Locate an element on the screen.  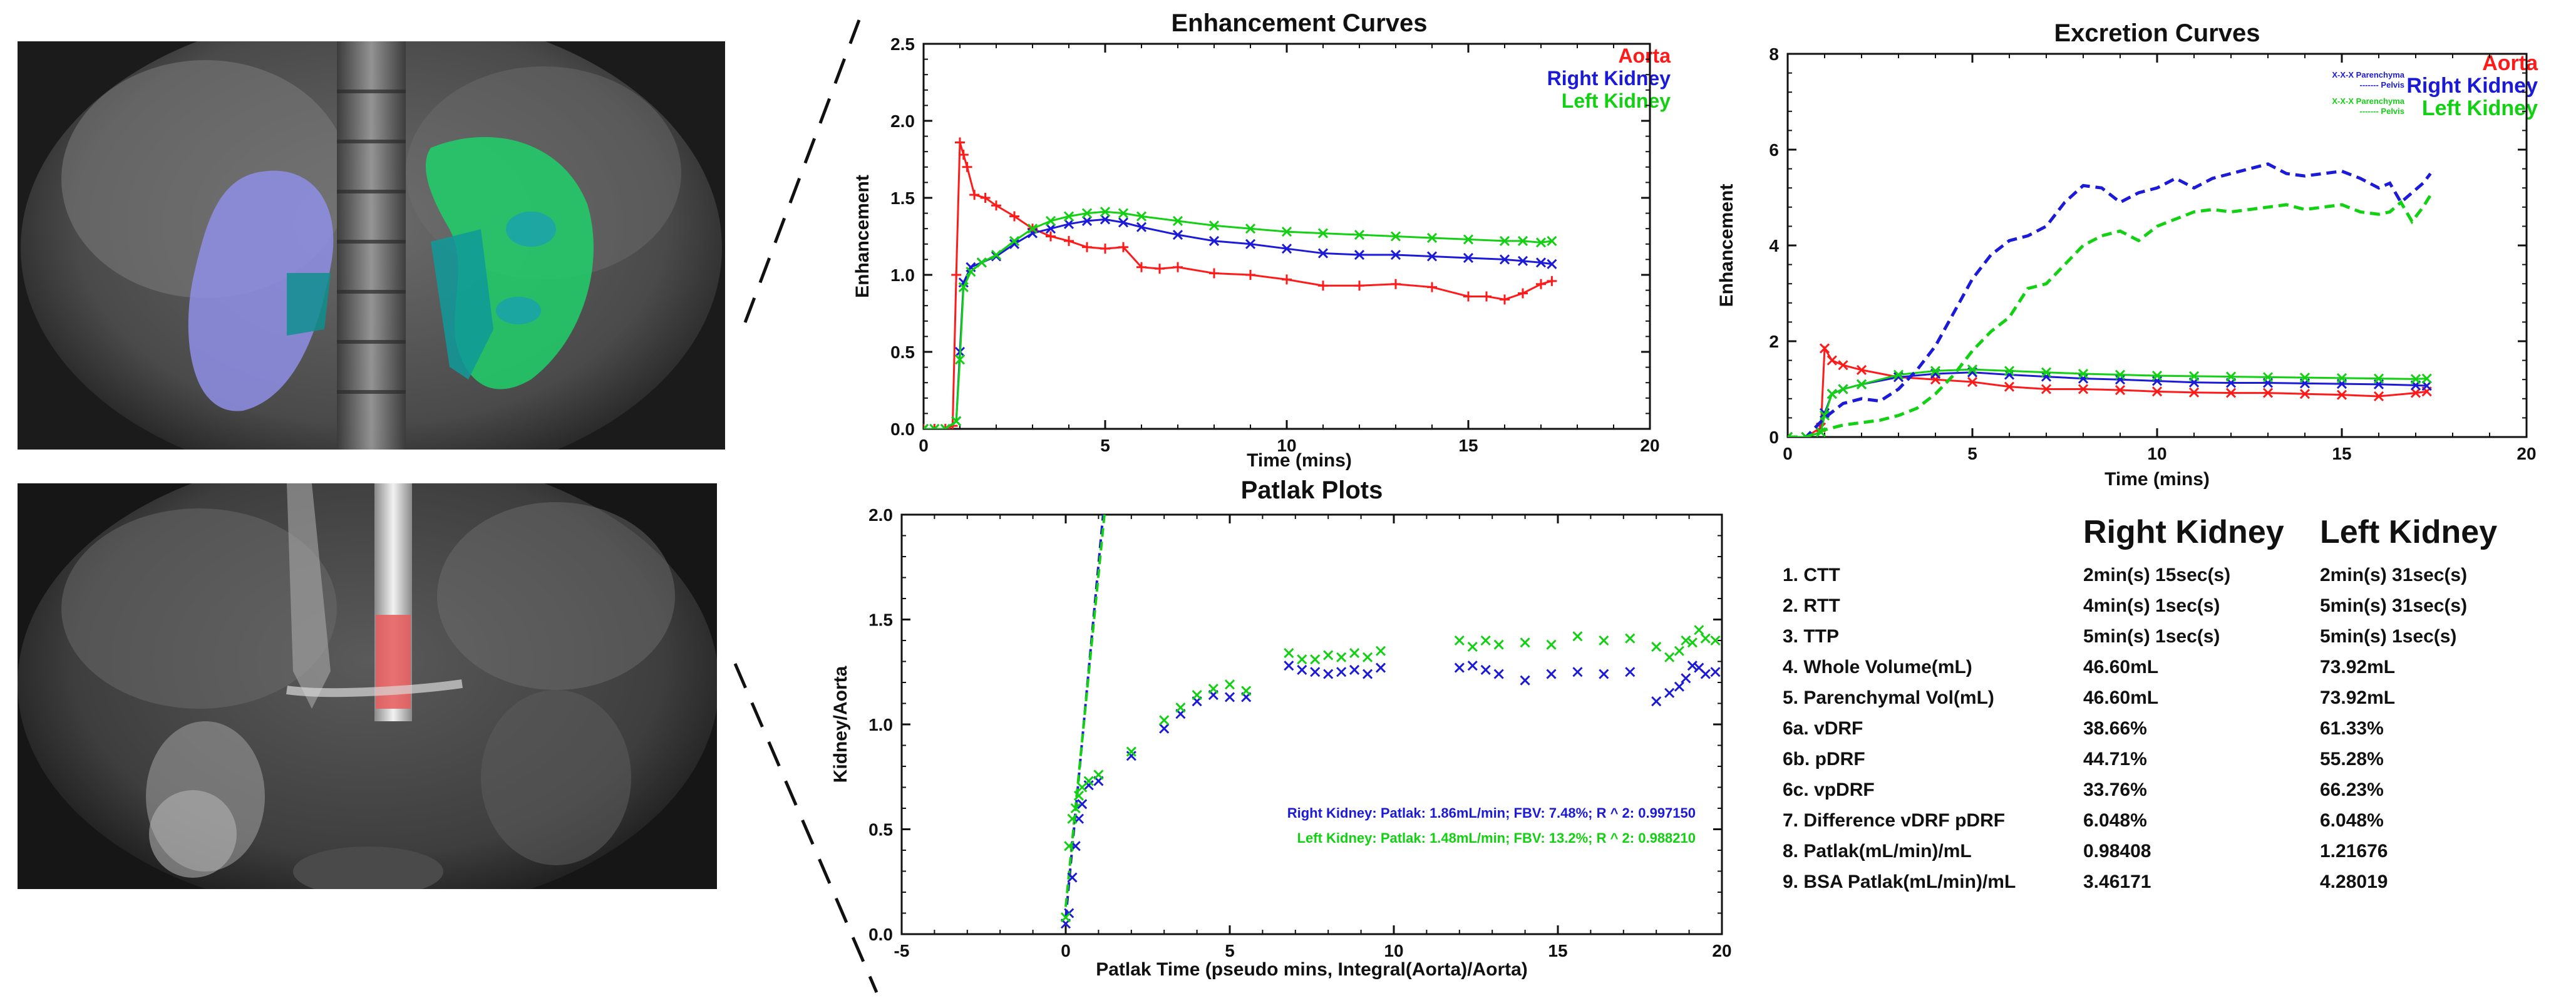
x-tick-label: 0 is located at coordinates (1788, 453).